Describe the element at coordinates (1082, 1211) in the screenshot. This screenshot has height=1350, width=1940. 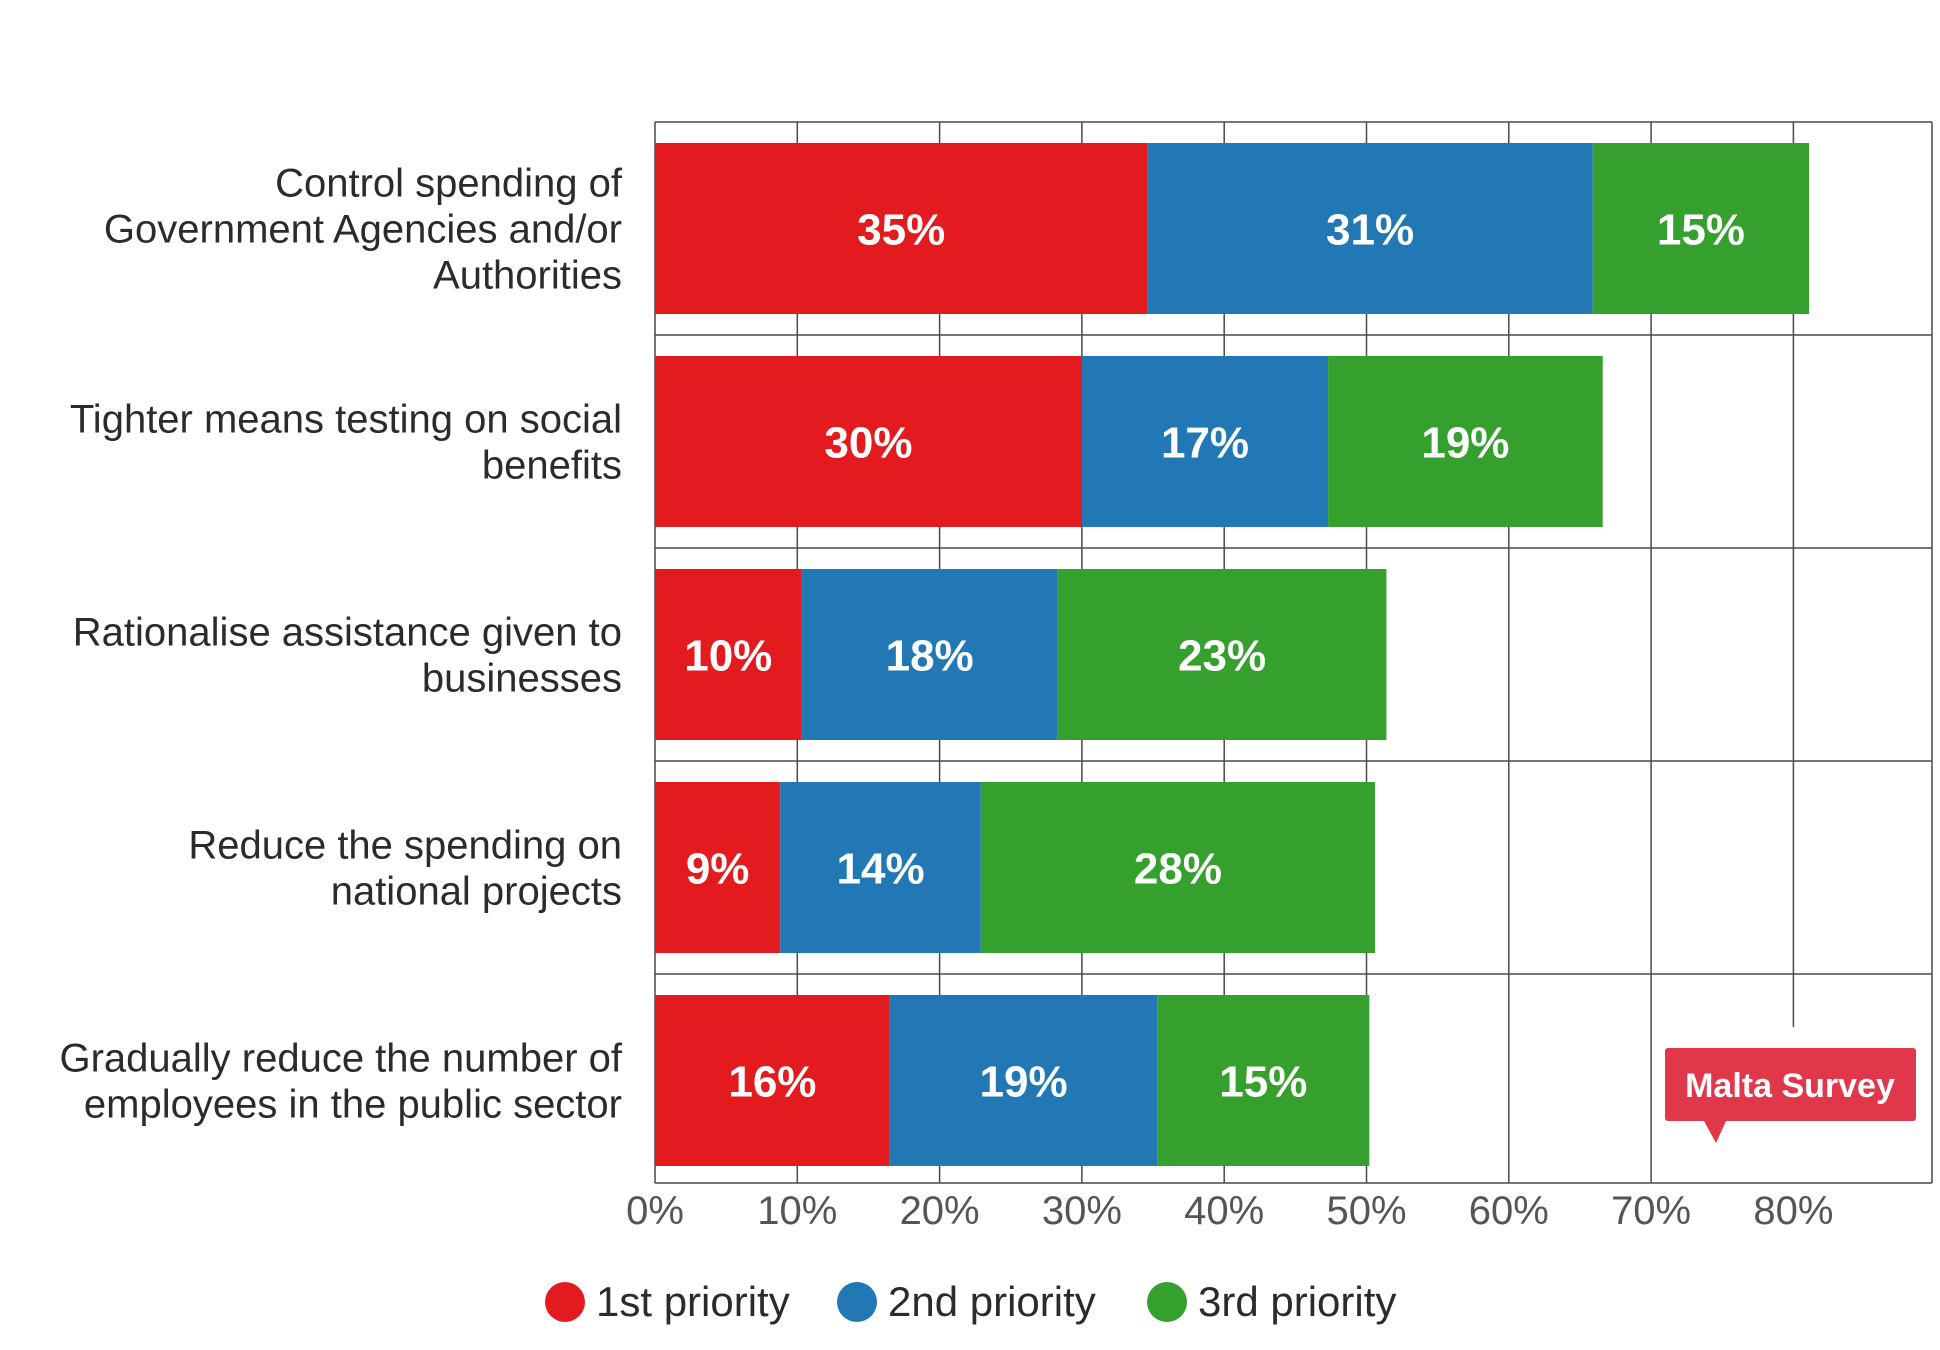
I see `x-tick-label: 30%` at that location.